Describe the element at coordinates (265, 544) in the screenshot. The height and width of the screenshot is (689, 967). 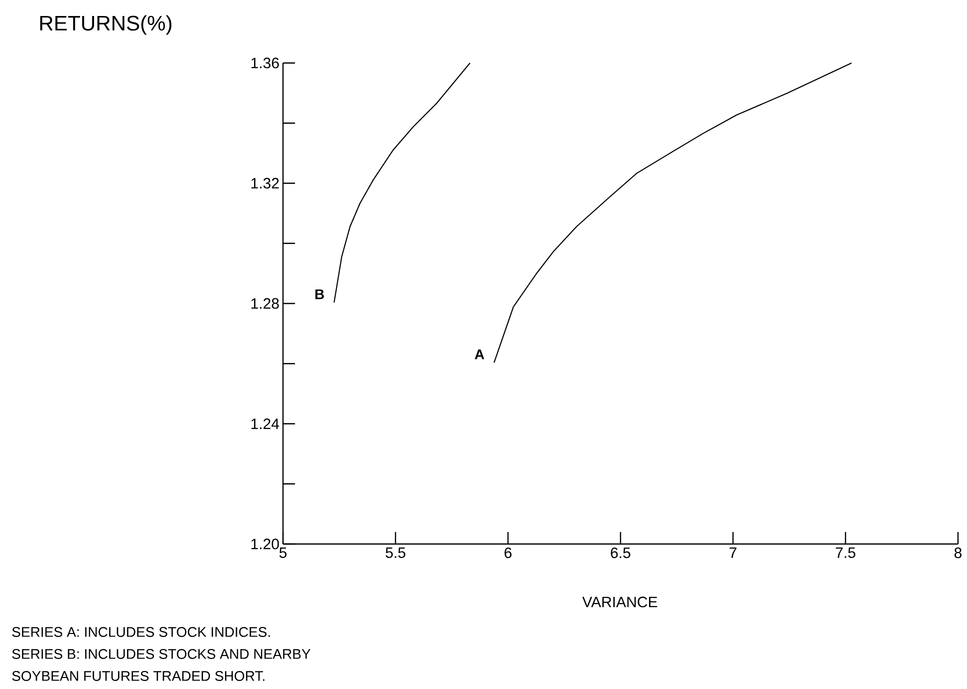
I see `y-tick-label: 1.20` at that location.